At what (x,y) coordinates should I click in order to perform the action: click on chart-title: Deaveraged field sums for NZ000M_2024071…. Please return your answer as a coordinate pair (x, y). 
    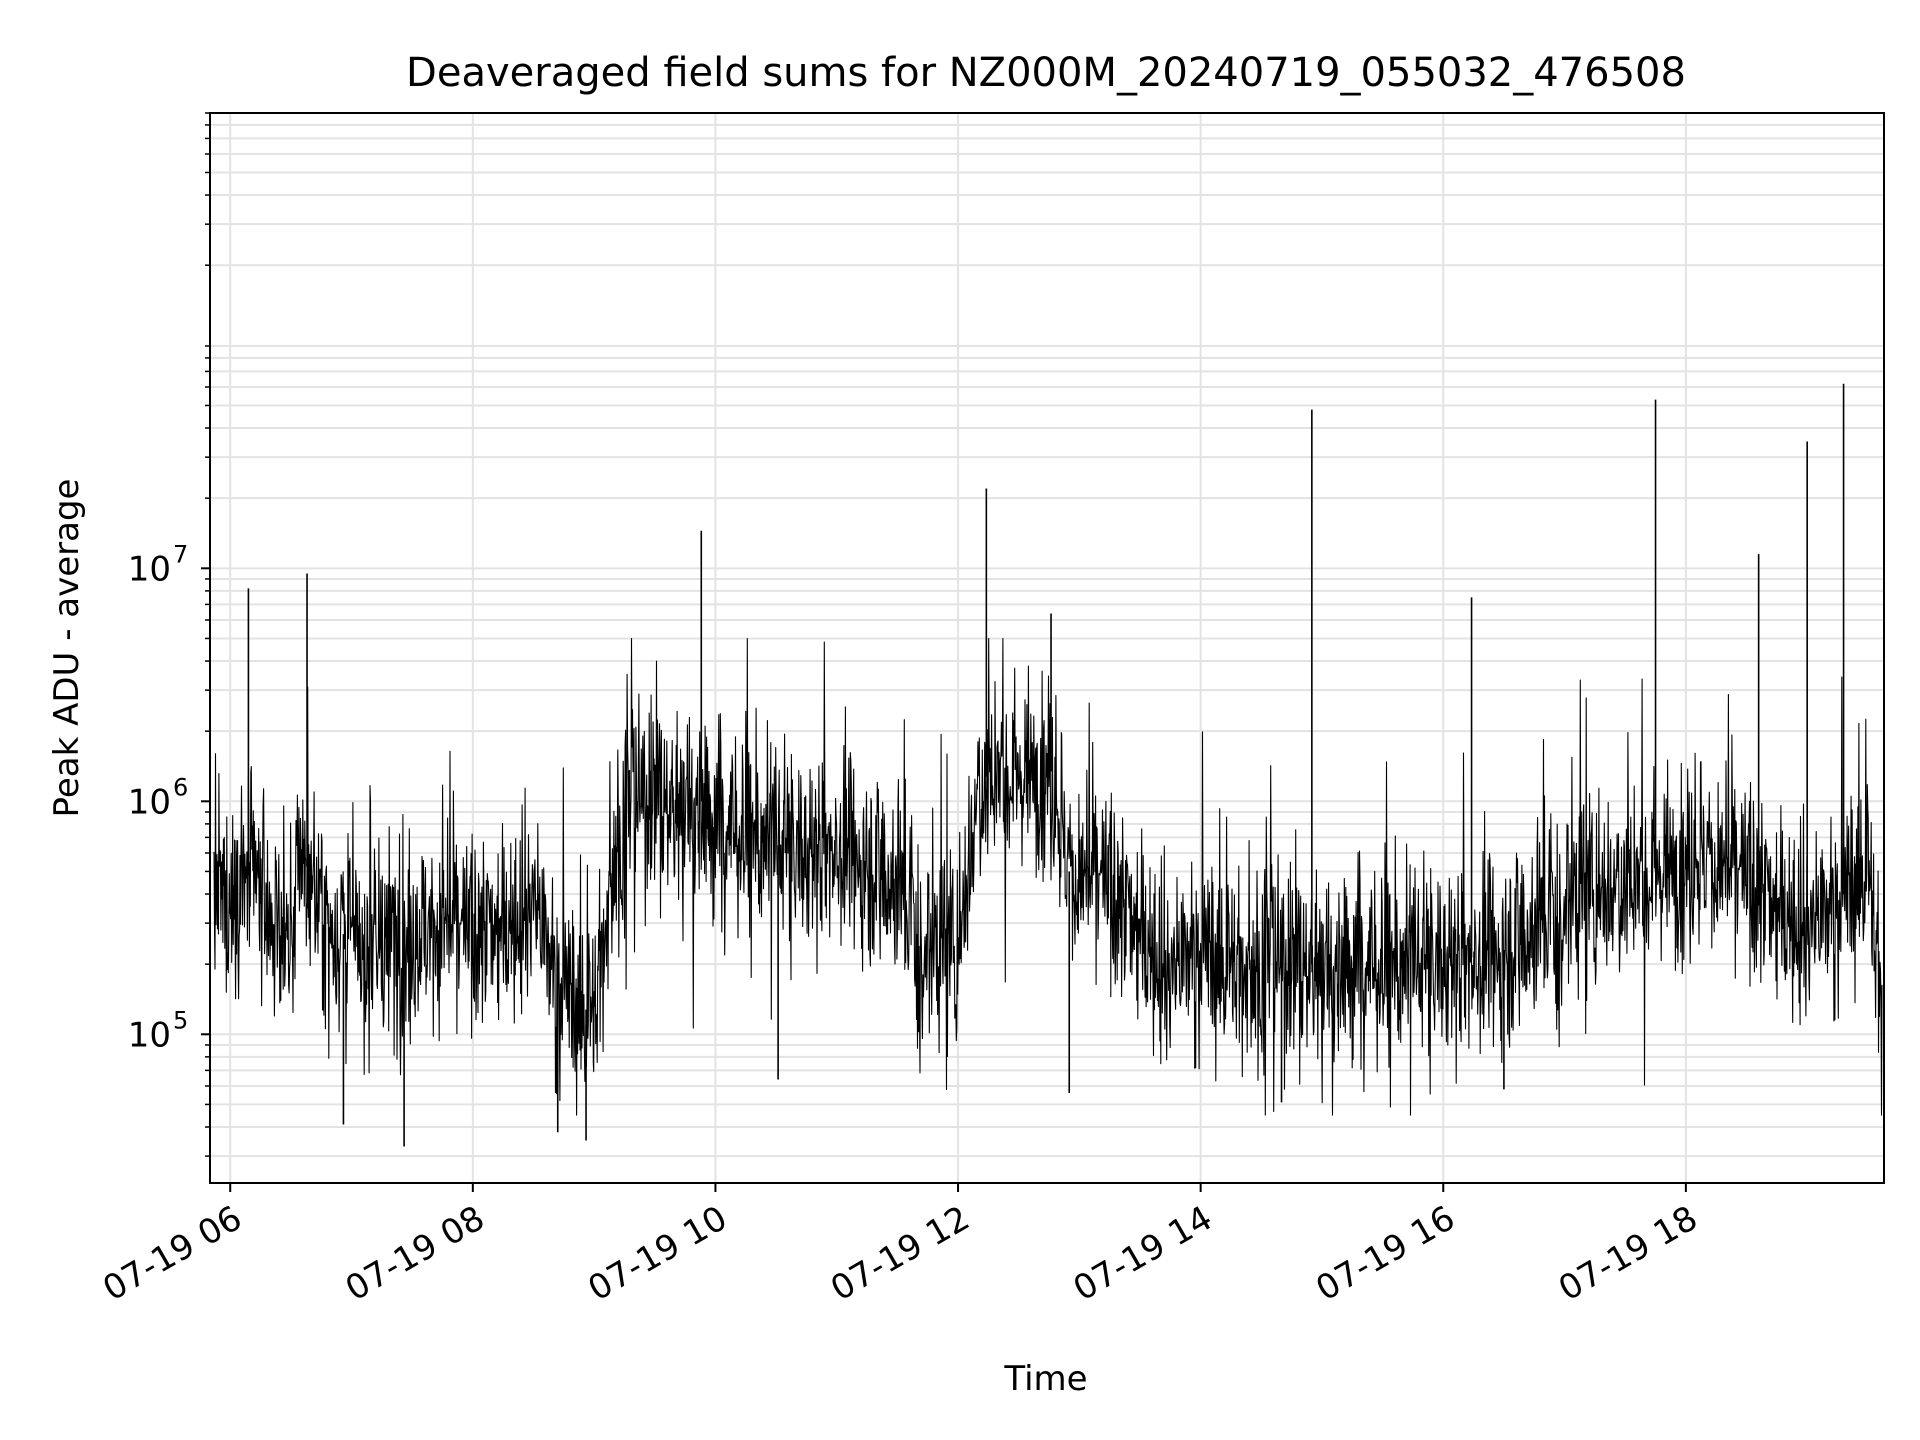
    Looking at the image, I should click on (1046, 73).